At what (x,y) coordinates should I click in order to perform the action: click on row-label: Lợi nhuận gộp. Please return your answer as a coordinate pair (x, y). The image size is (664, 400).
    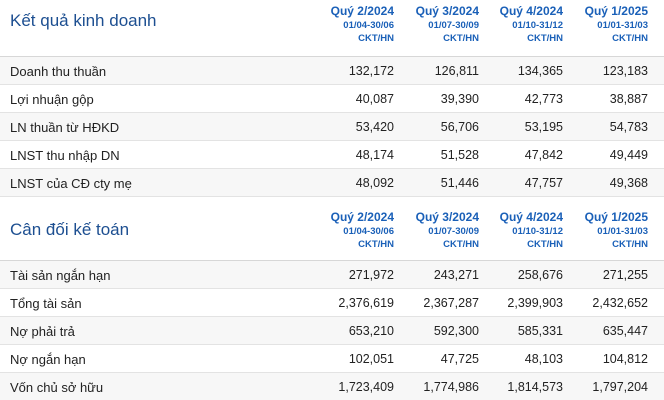
    Looking at the image, I should click on (52, 99).